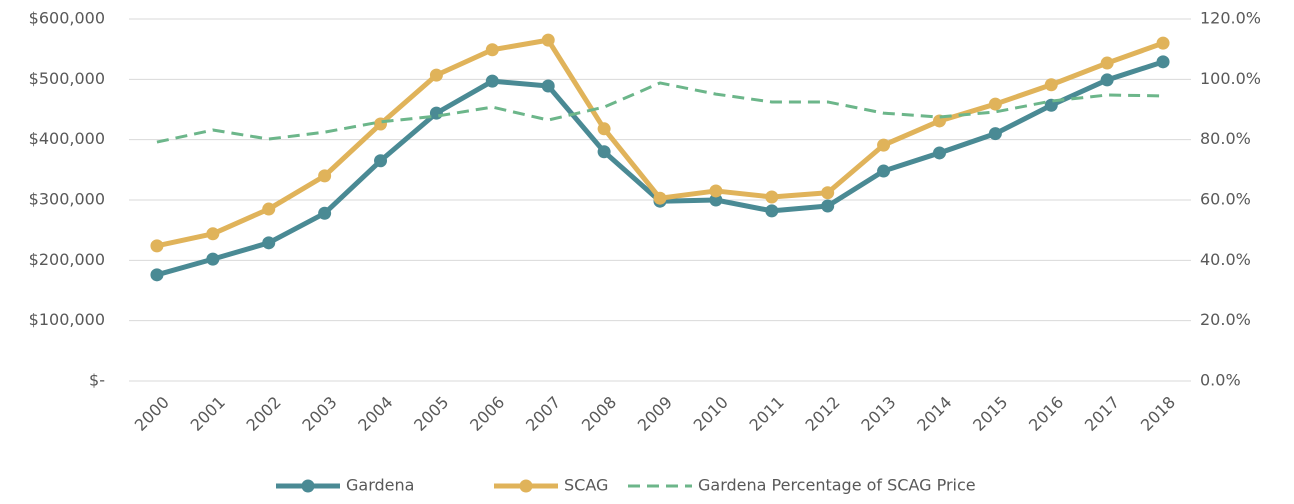  What do you see at coordinates (208, 414) in the screenshot?
I see `x-tick-label: 2001` at bounding box center [208, 414].